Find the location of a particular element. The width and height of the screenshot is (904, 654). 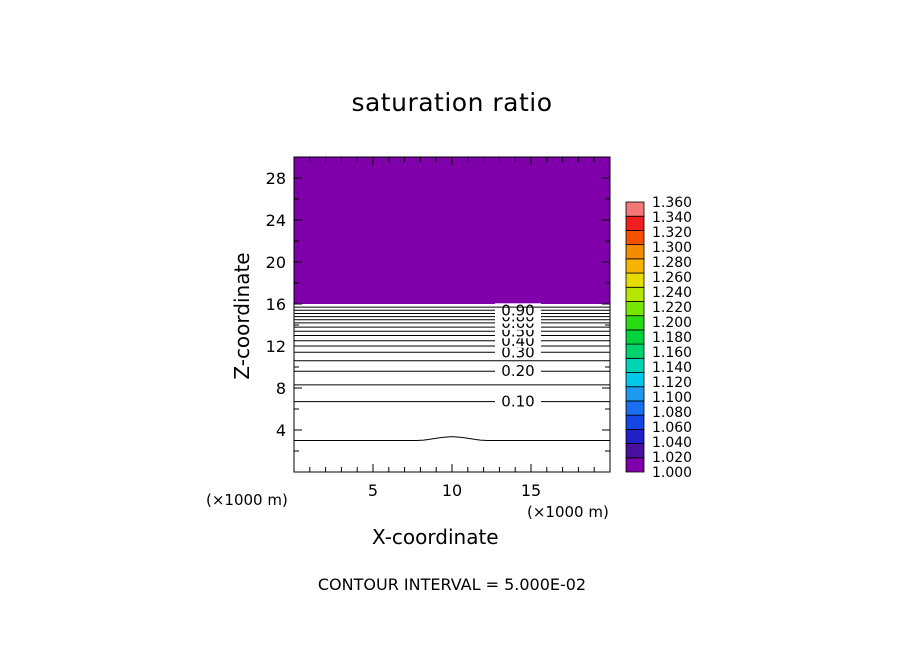

x-axis-unit: (×1000 m) is located at coordinates (568, 512).